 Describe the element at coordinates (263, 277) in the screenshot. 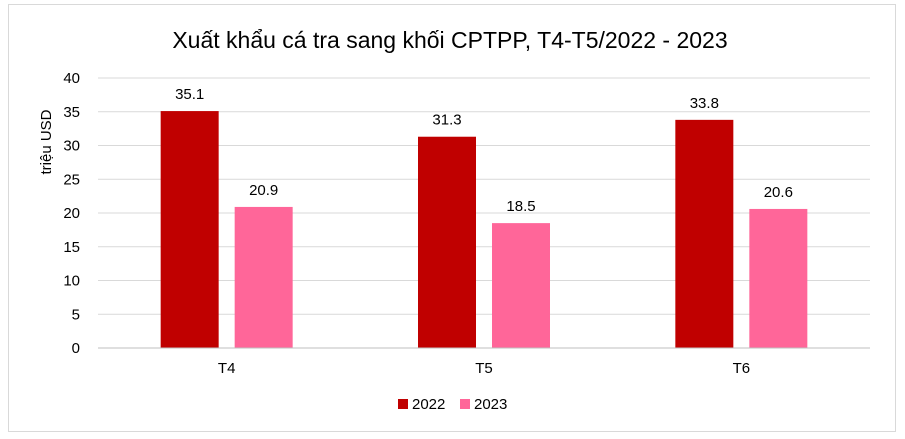

I see `bar-2023-T4` at that location.